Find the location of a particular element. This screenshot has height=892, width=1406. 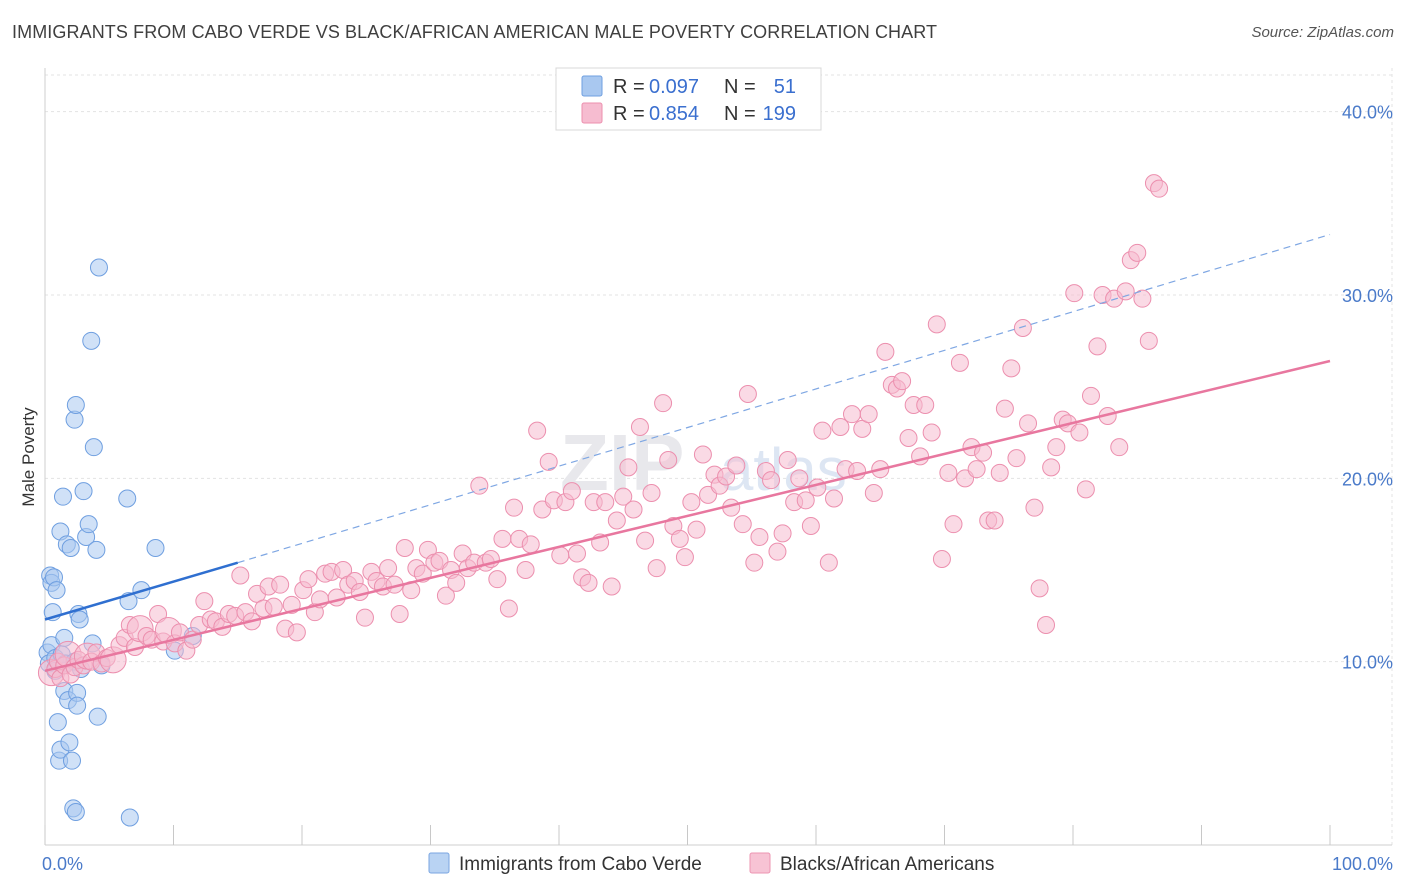

source-label: Source: ZipAtlas.com is located at coordinates (1322, 32).